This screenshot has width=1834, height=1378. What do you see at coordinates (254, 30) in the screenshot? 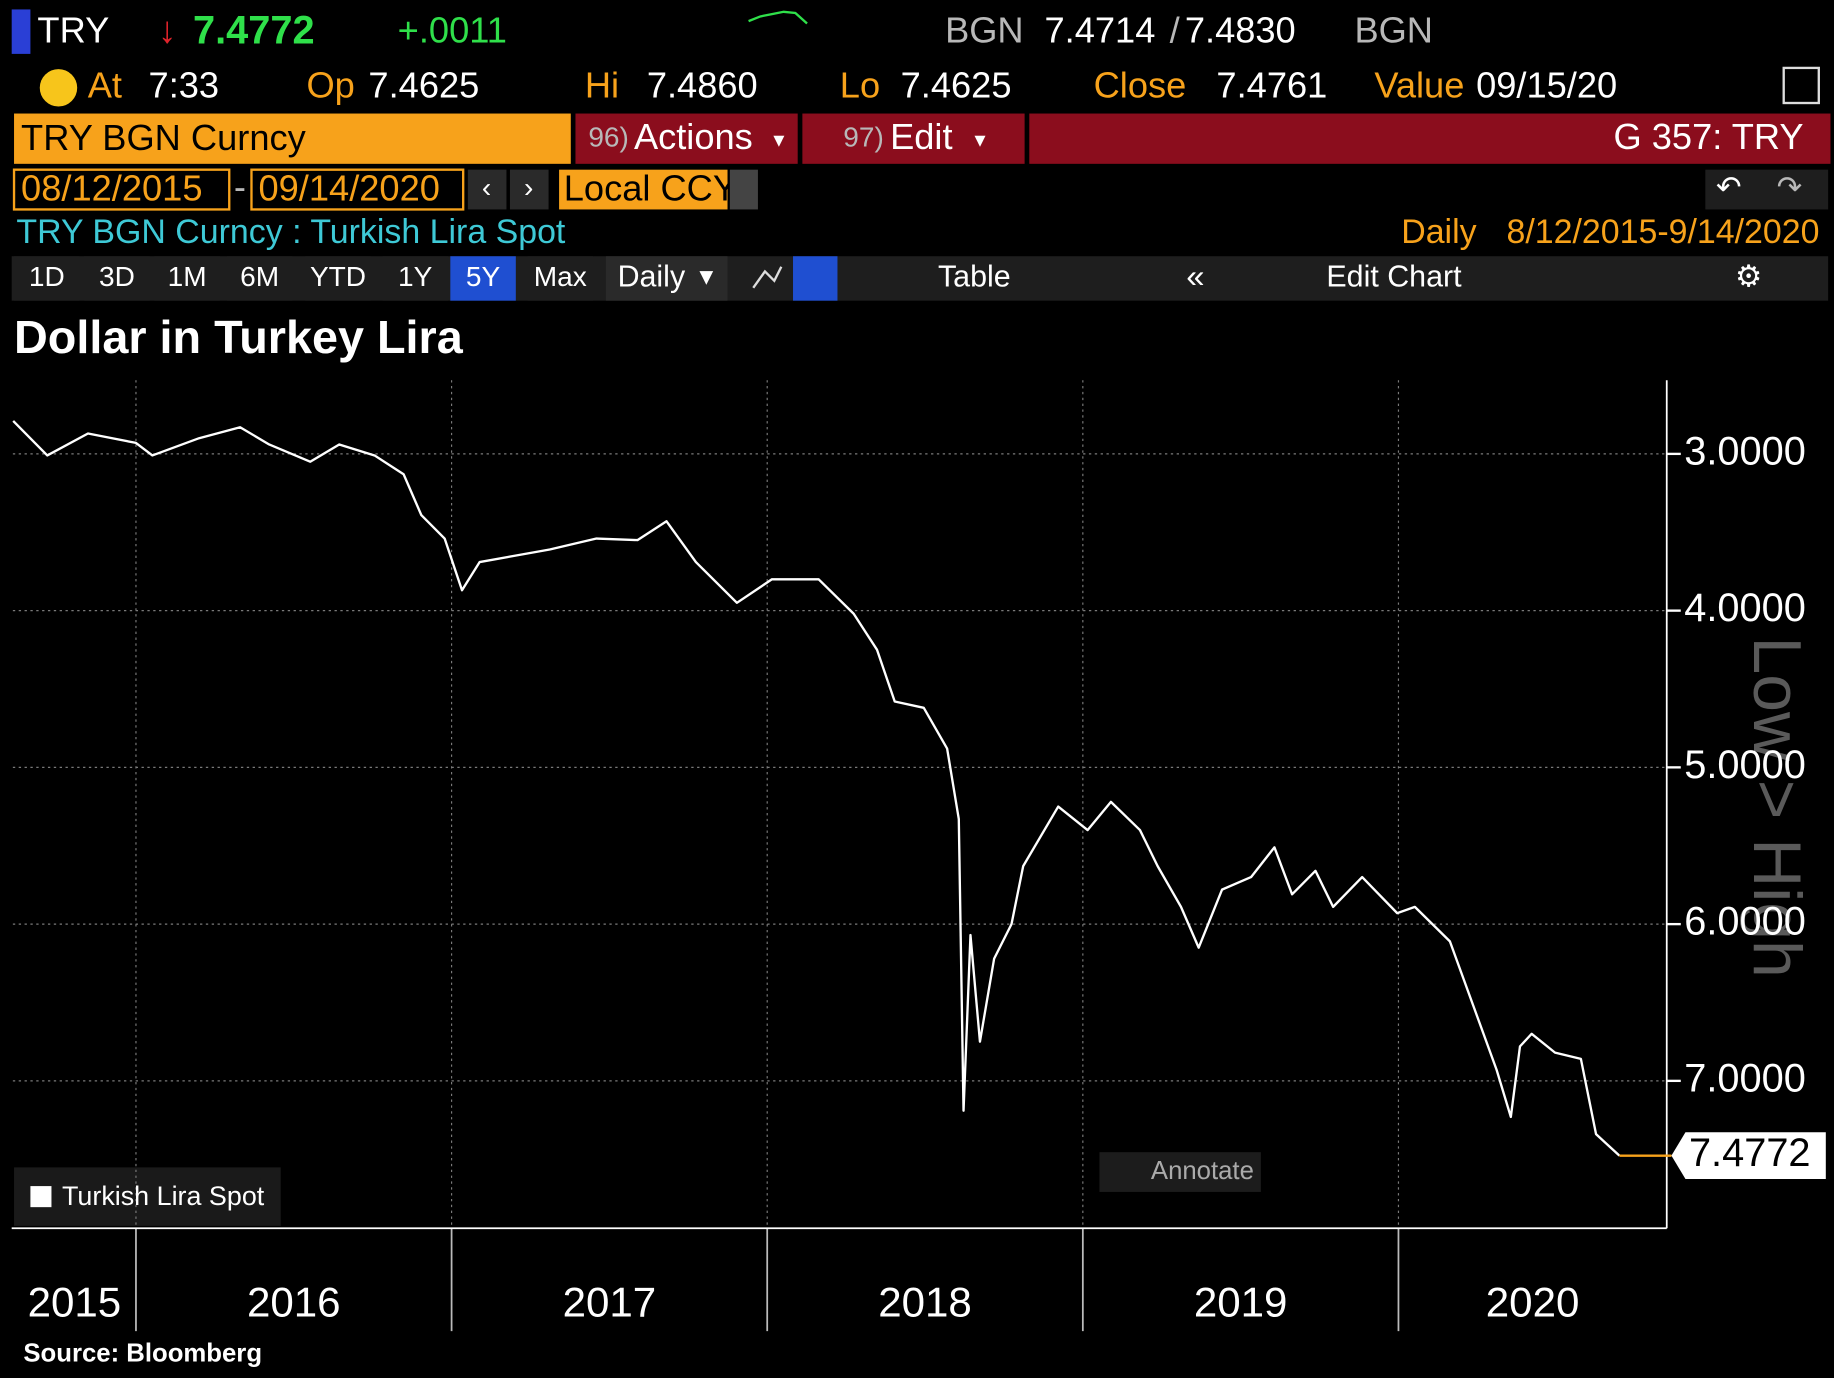
I see `last-price: 7.4772` at bounding box center [254, 30].